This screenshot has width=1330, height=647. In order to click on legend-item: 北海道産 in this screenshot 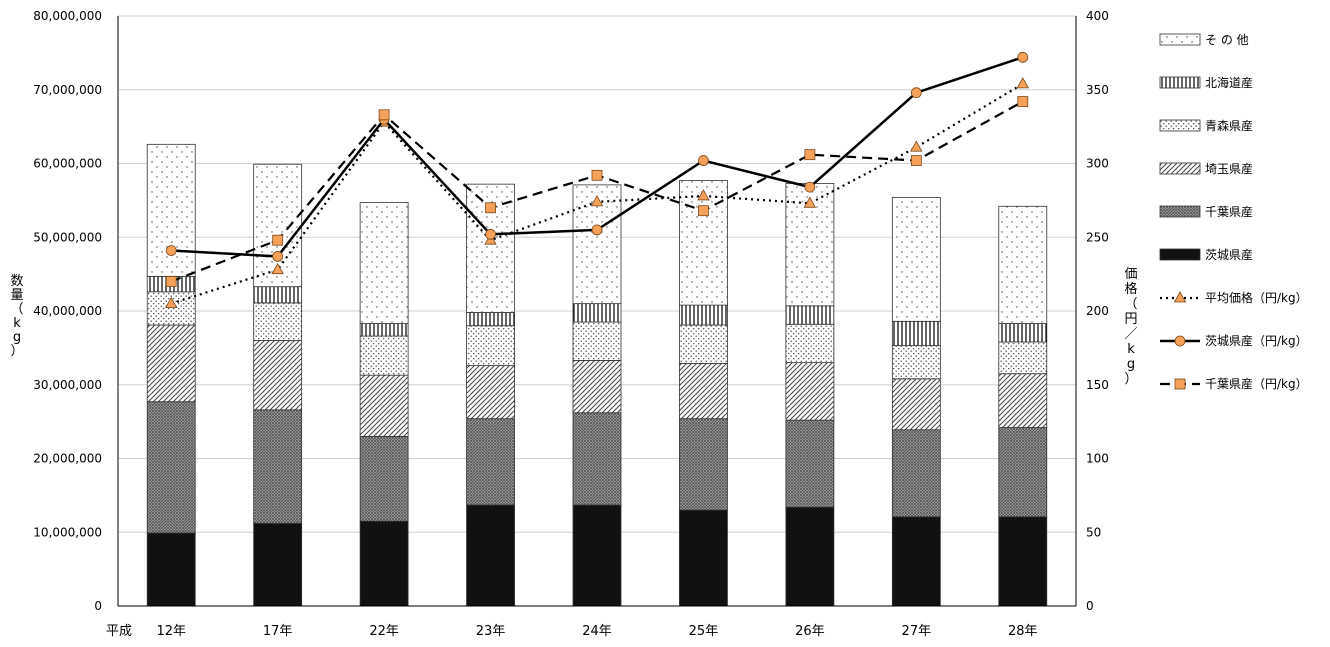, I will do `click(1206, 82)`.